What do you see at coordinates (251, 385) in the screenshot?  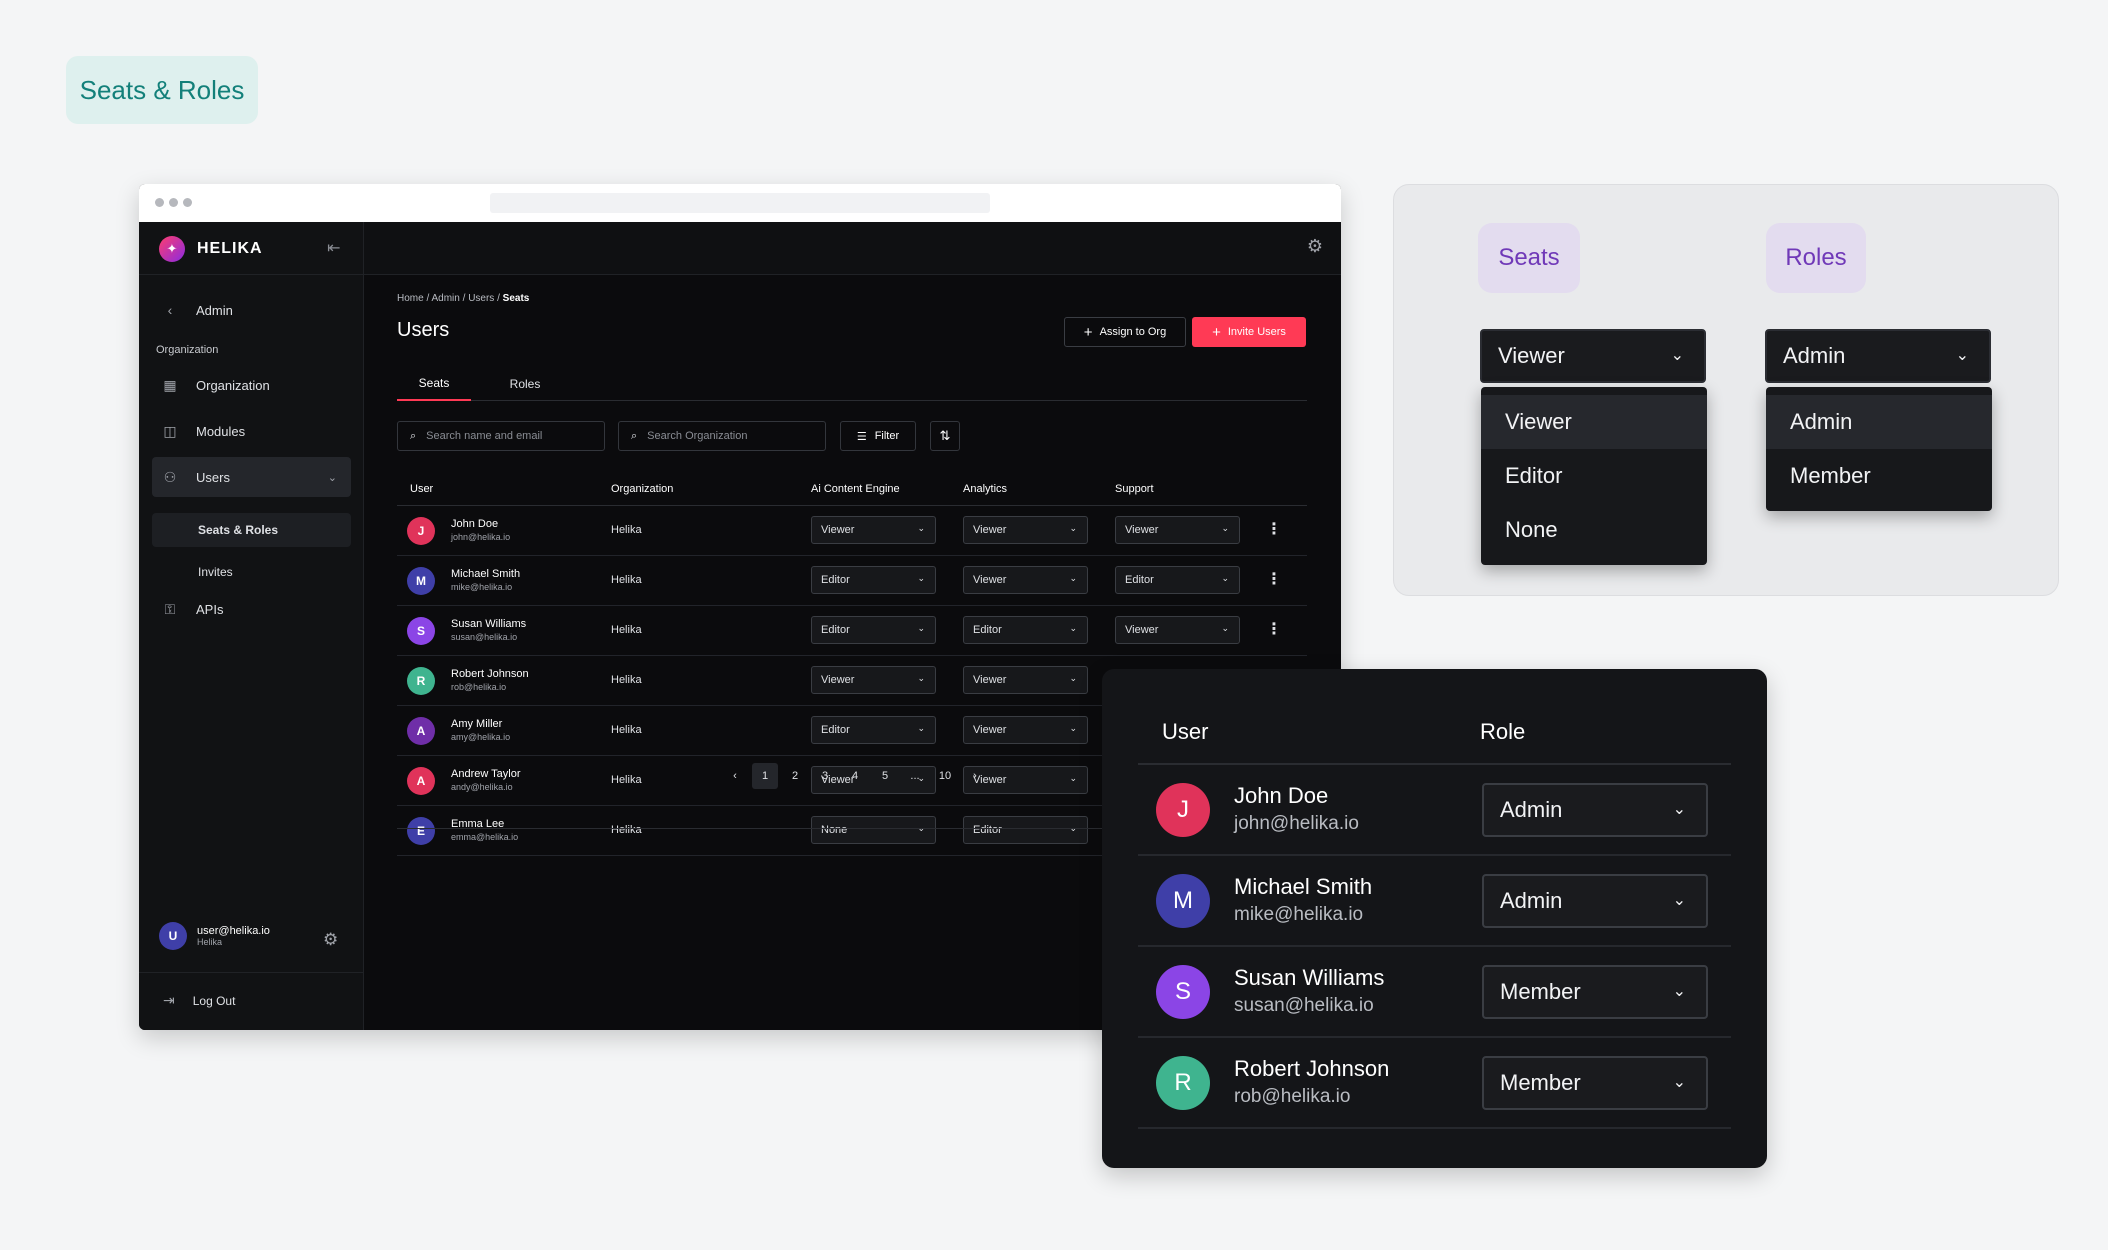 I see `sidebar-item-organization: ▦ Organization` at bounding box center [251, 385].